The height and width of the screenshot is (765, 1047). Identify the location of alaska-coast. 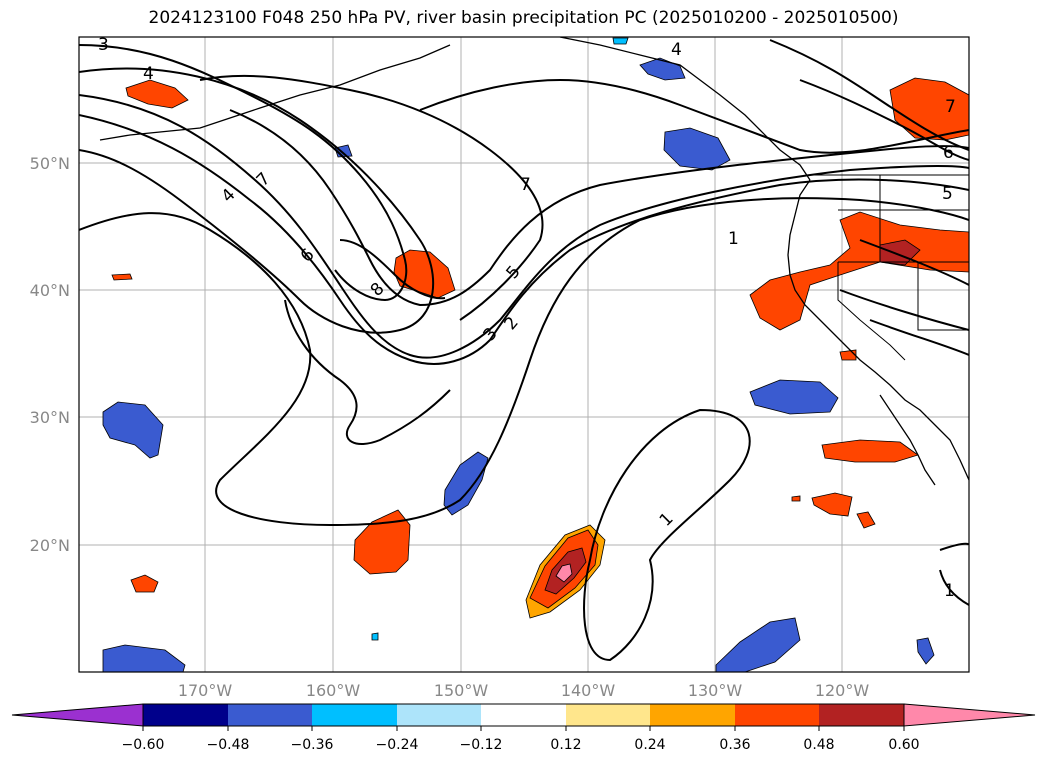
(685, 109).